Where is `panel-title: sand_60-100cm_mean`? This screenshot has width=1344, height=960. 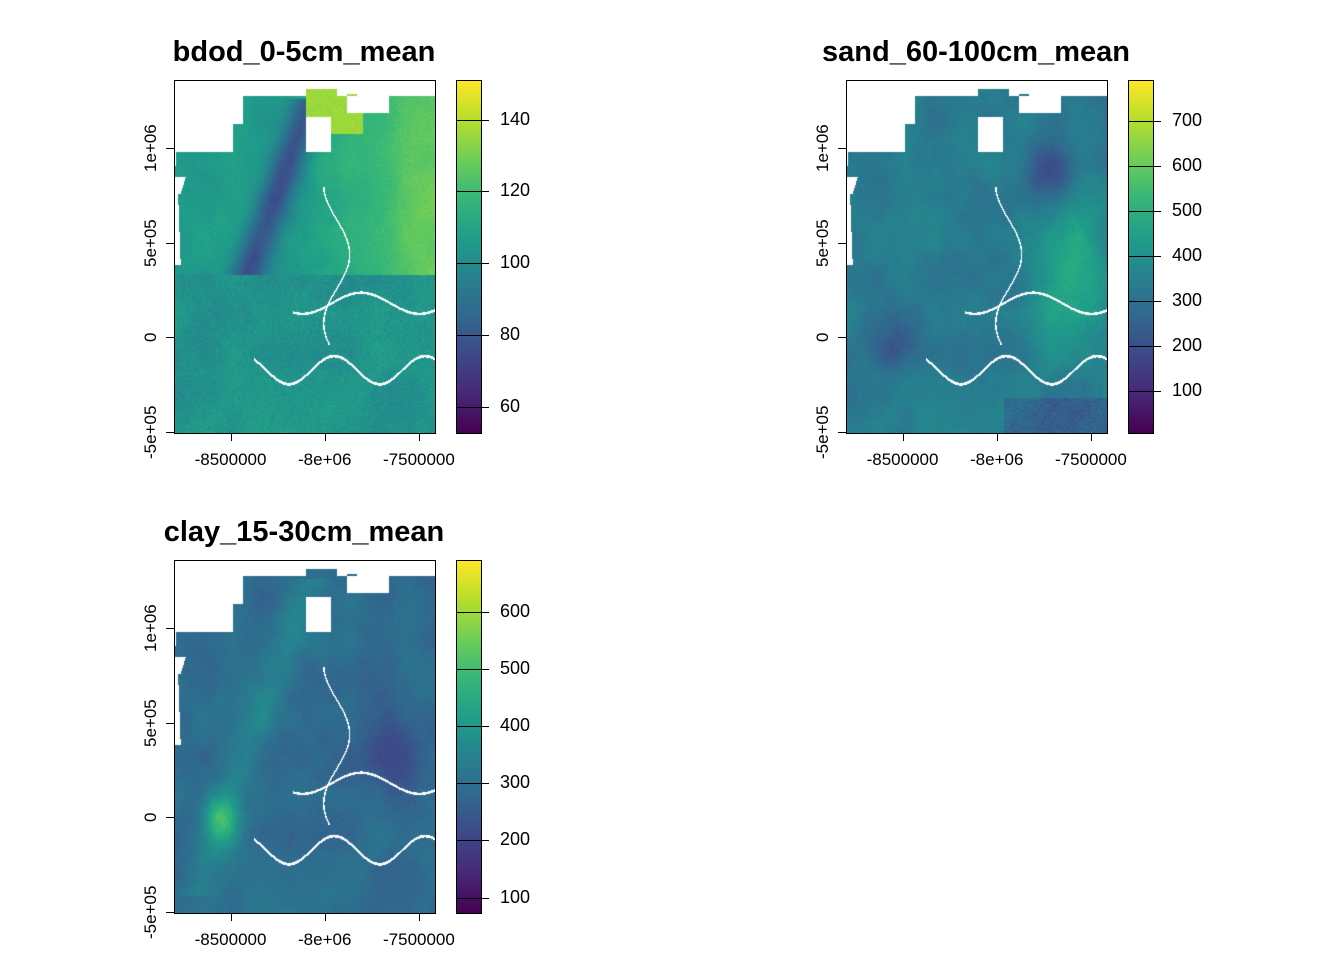
panel-title: sand_60-100cm_mean is located at coordinates (976, 52).